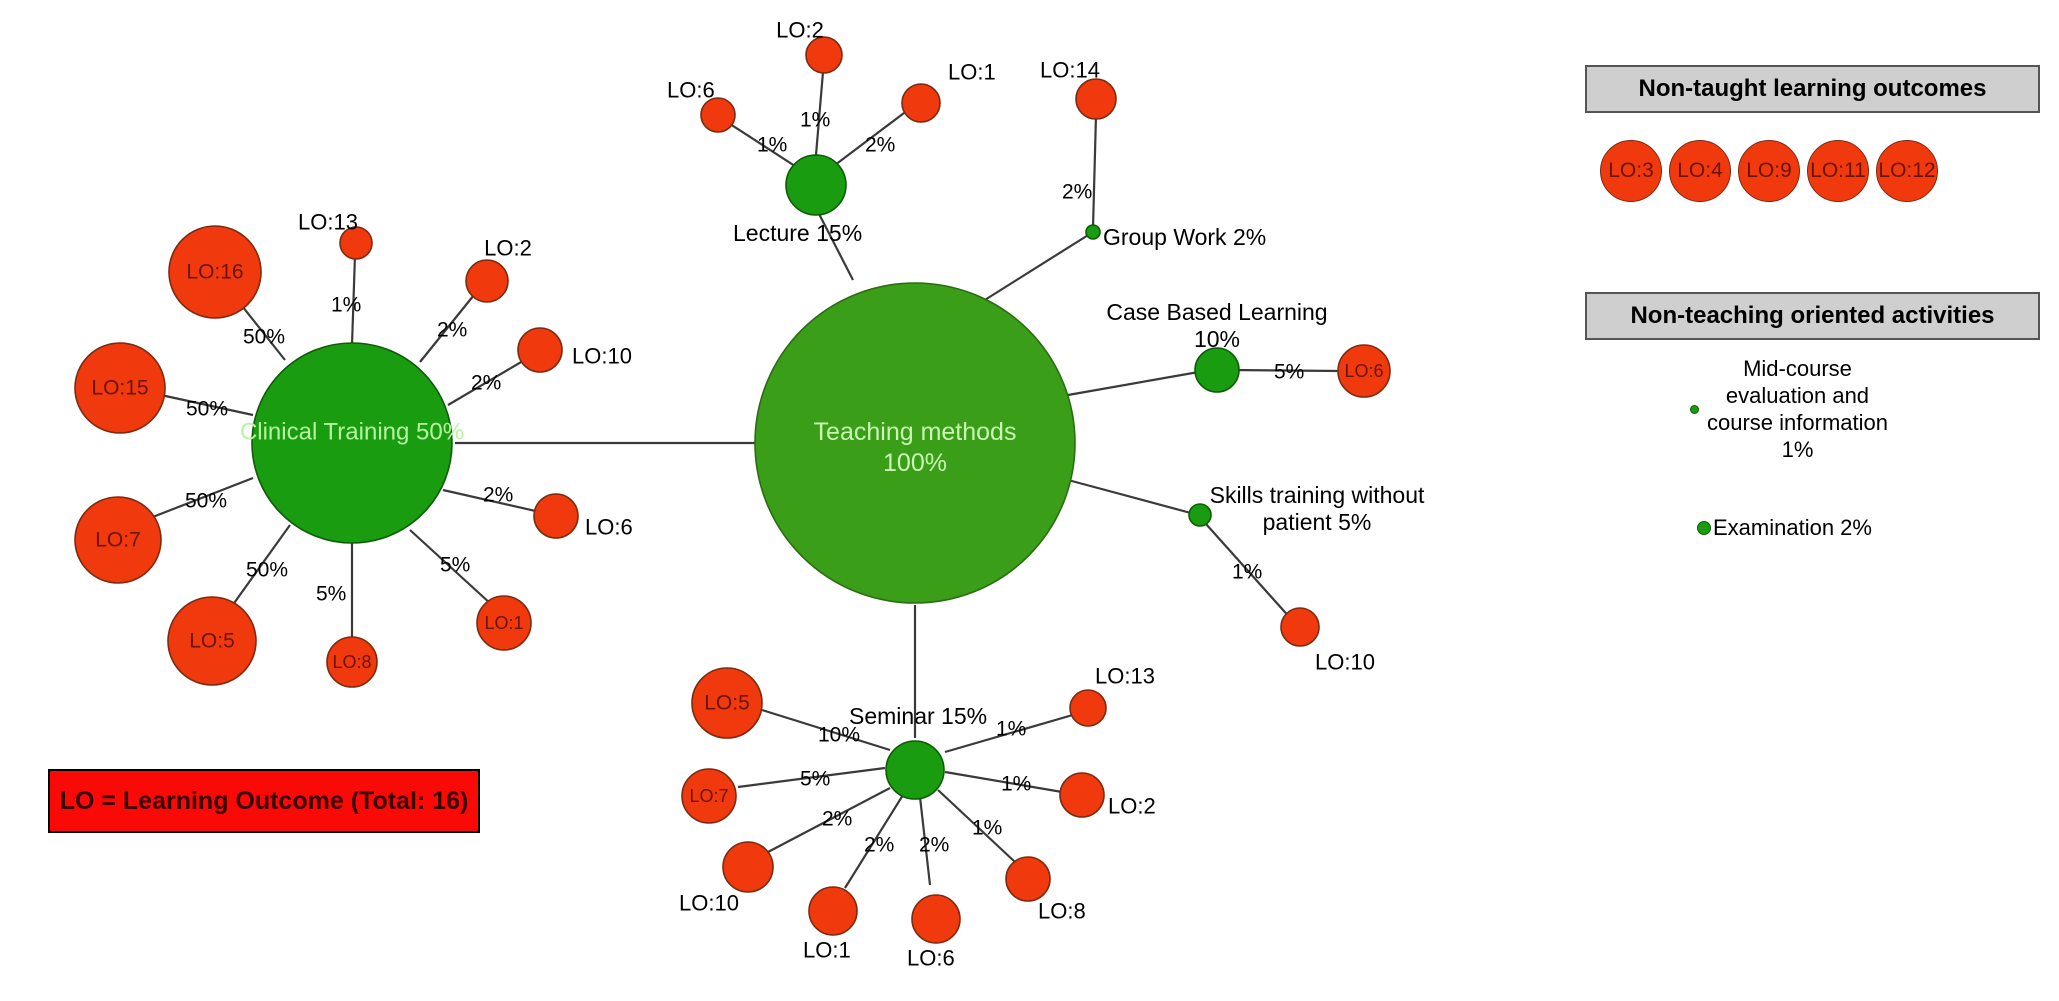  I want to click on activity-midcourse-dot-icon, so click(1694, 409).